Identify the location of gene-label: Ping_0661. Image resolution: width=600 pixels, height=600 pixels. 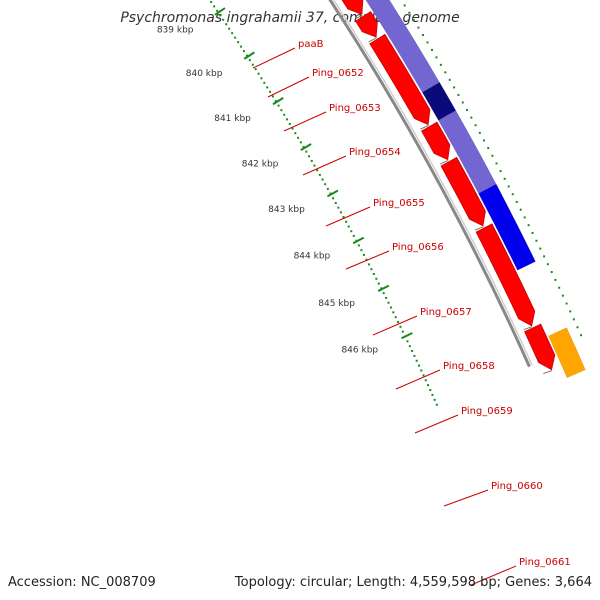
(545, 562).